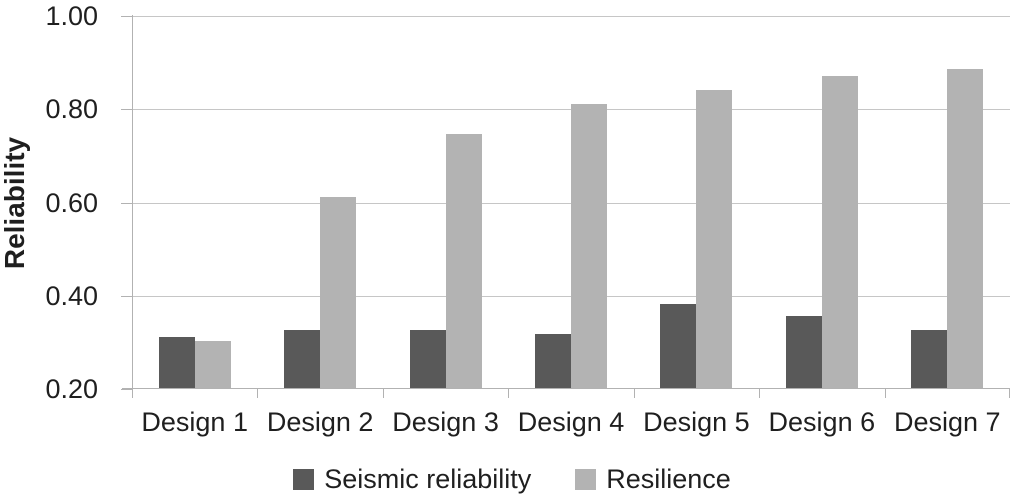  Describe the element at coordinates (320, 422) in the screenshot. I see `x-tick-label-design-2: Design 2` at that location.